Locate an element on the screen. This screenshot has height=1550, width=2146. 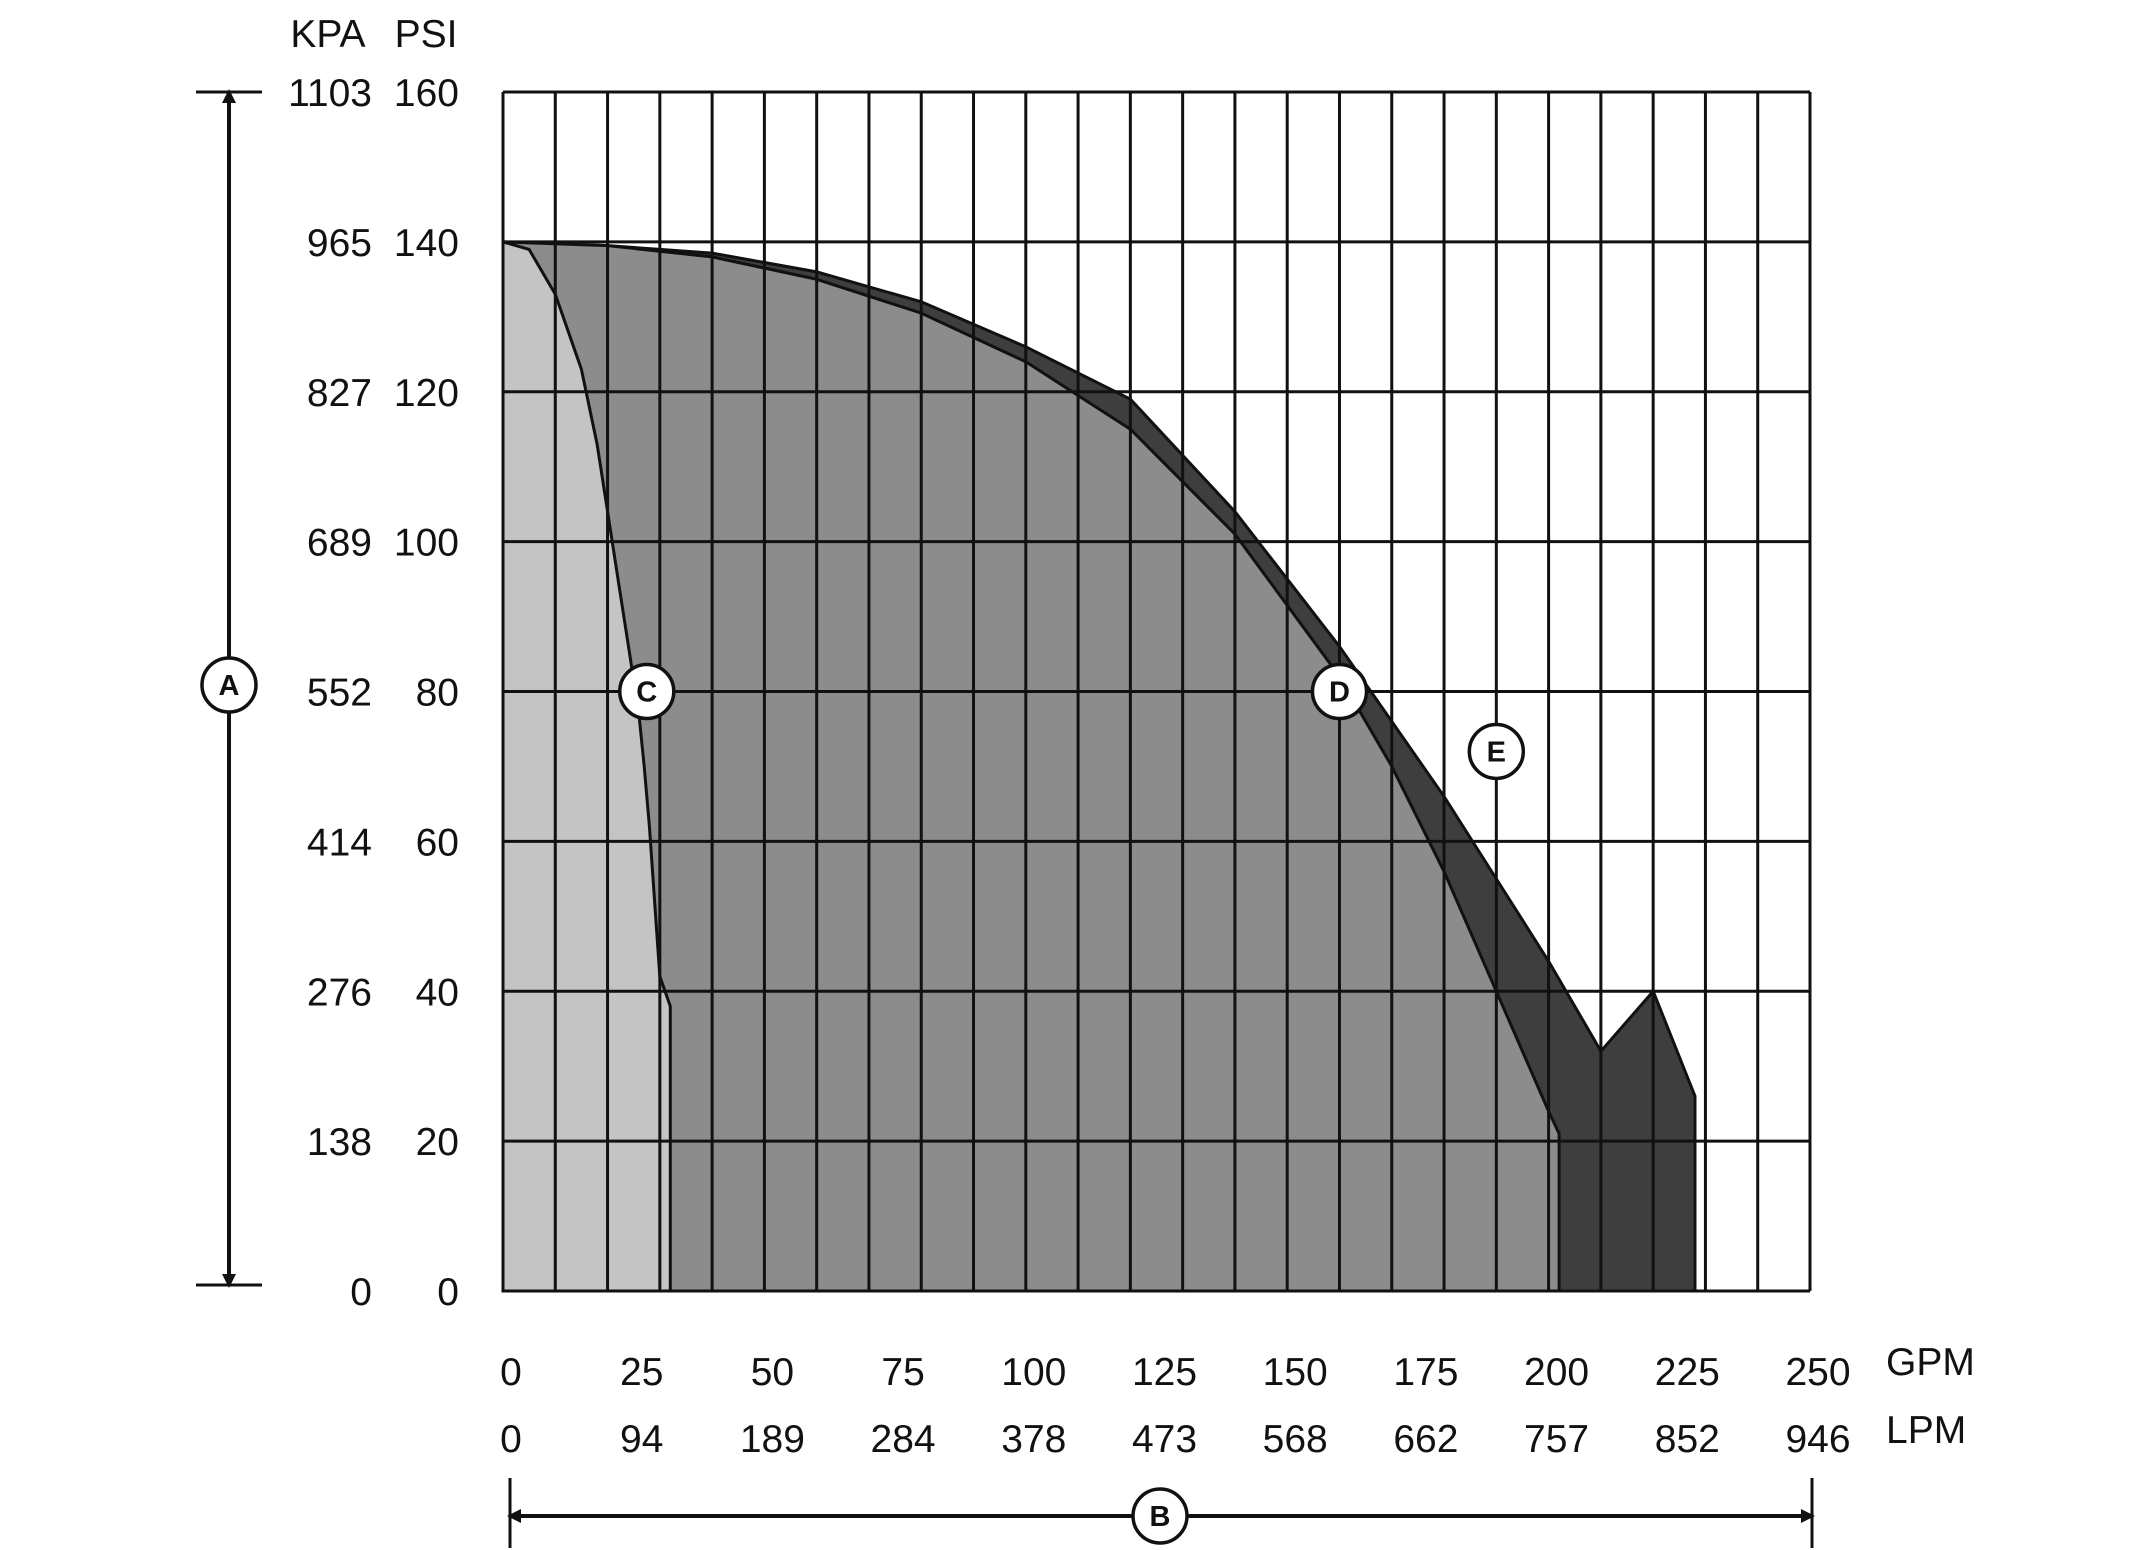
lpm-tick-label: 378 is located at coordinates (1033, 1439).